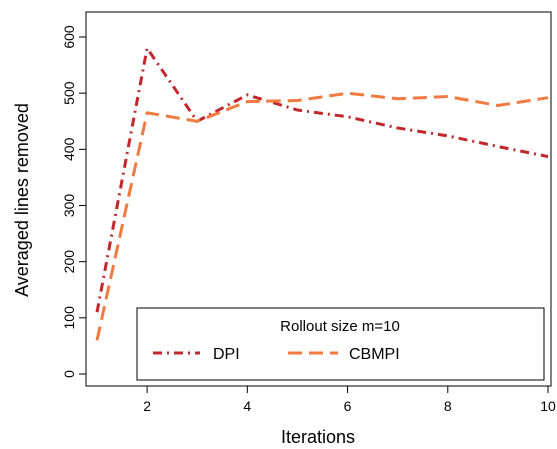  I want to click on y-axis: 0 100 200 300 400 500 600, so click(74, 201).